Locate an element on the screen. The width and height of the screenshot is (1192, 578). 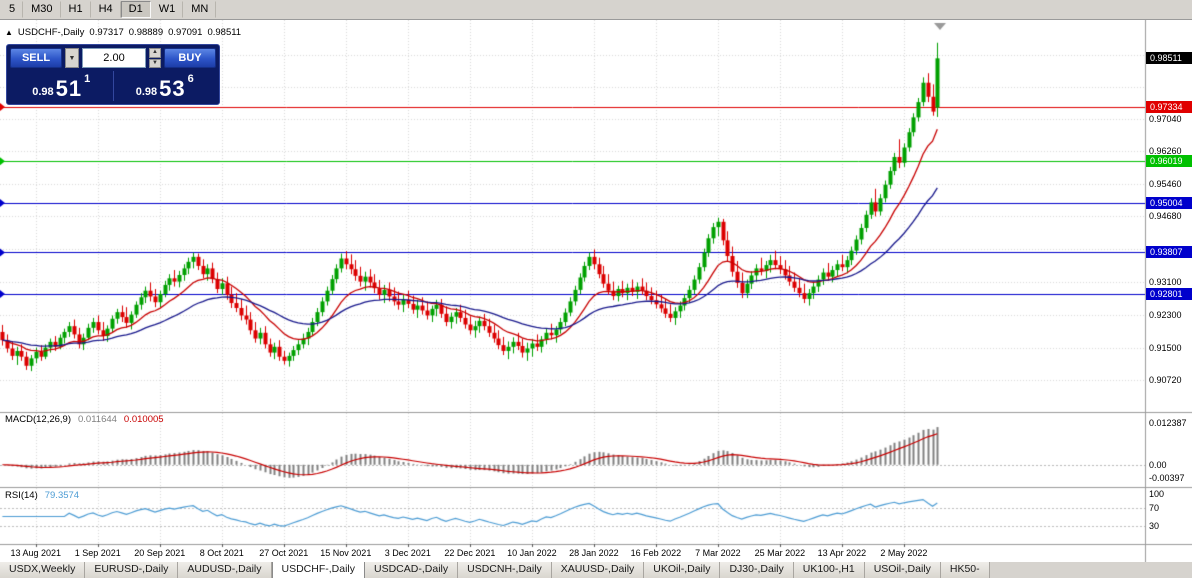
rsi-title-label: RSI(14) is located at coordinates (21, 495).